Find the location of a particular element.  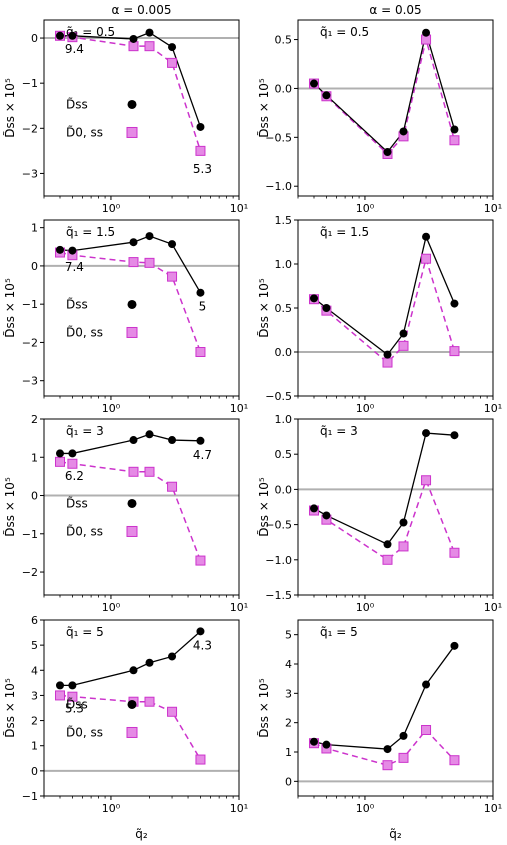

legend-label-dss: D̃ss is located at coordinates (77, 704).